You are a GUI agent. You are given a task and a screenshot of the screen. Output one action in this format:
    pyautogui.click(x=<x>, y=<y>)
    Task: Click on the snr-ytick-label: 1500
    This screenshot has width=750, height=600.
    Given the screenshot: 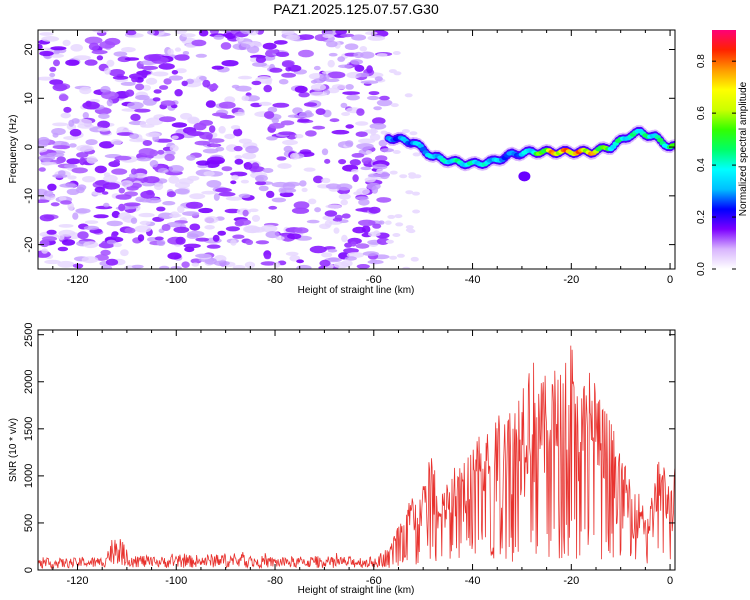 What is the action you would take?
    pyautogui.click(x=29, y=429)
    